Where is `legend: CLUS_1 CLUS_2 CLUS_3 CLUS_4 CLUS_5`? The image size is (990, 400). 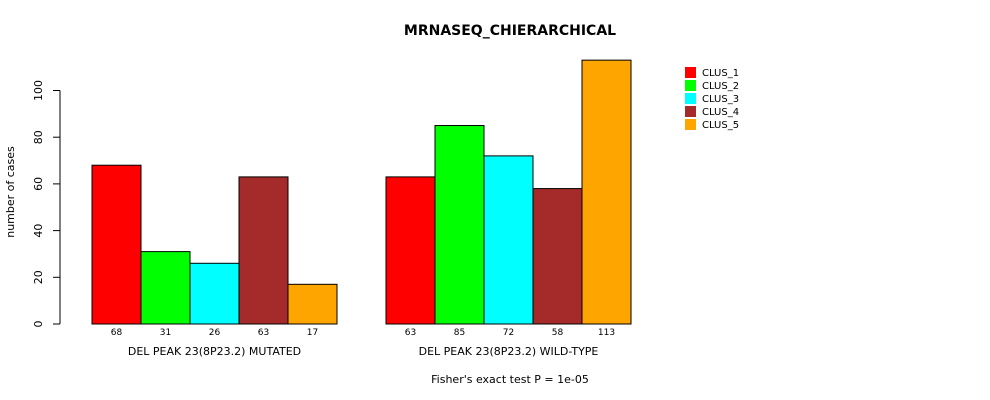
legend: CLUS_1 CLUS_2 CLUS_3 CLUS_4 CLUS_5 is located at coordinates (712, 99).